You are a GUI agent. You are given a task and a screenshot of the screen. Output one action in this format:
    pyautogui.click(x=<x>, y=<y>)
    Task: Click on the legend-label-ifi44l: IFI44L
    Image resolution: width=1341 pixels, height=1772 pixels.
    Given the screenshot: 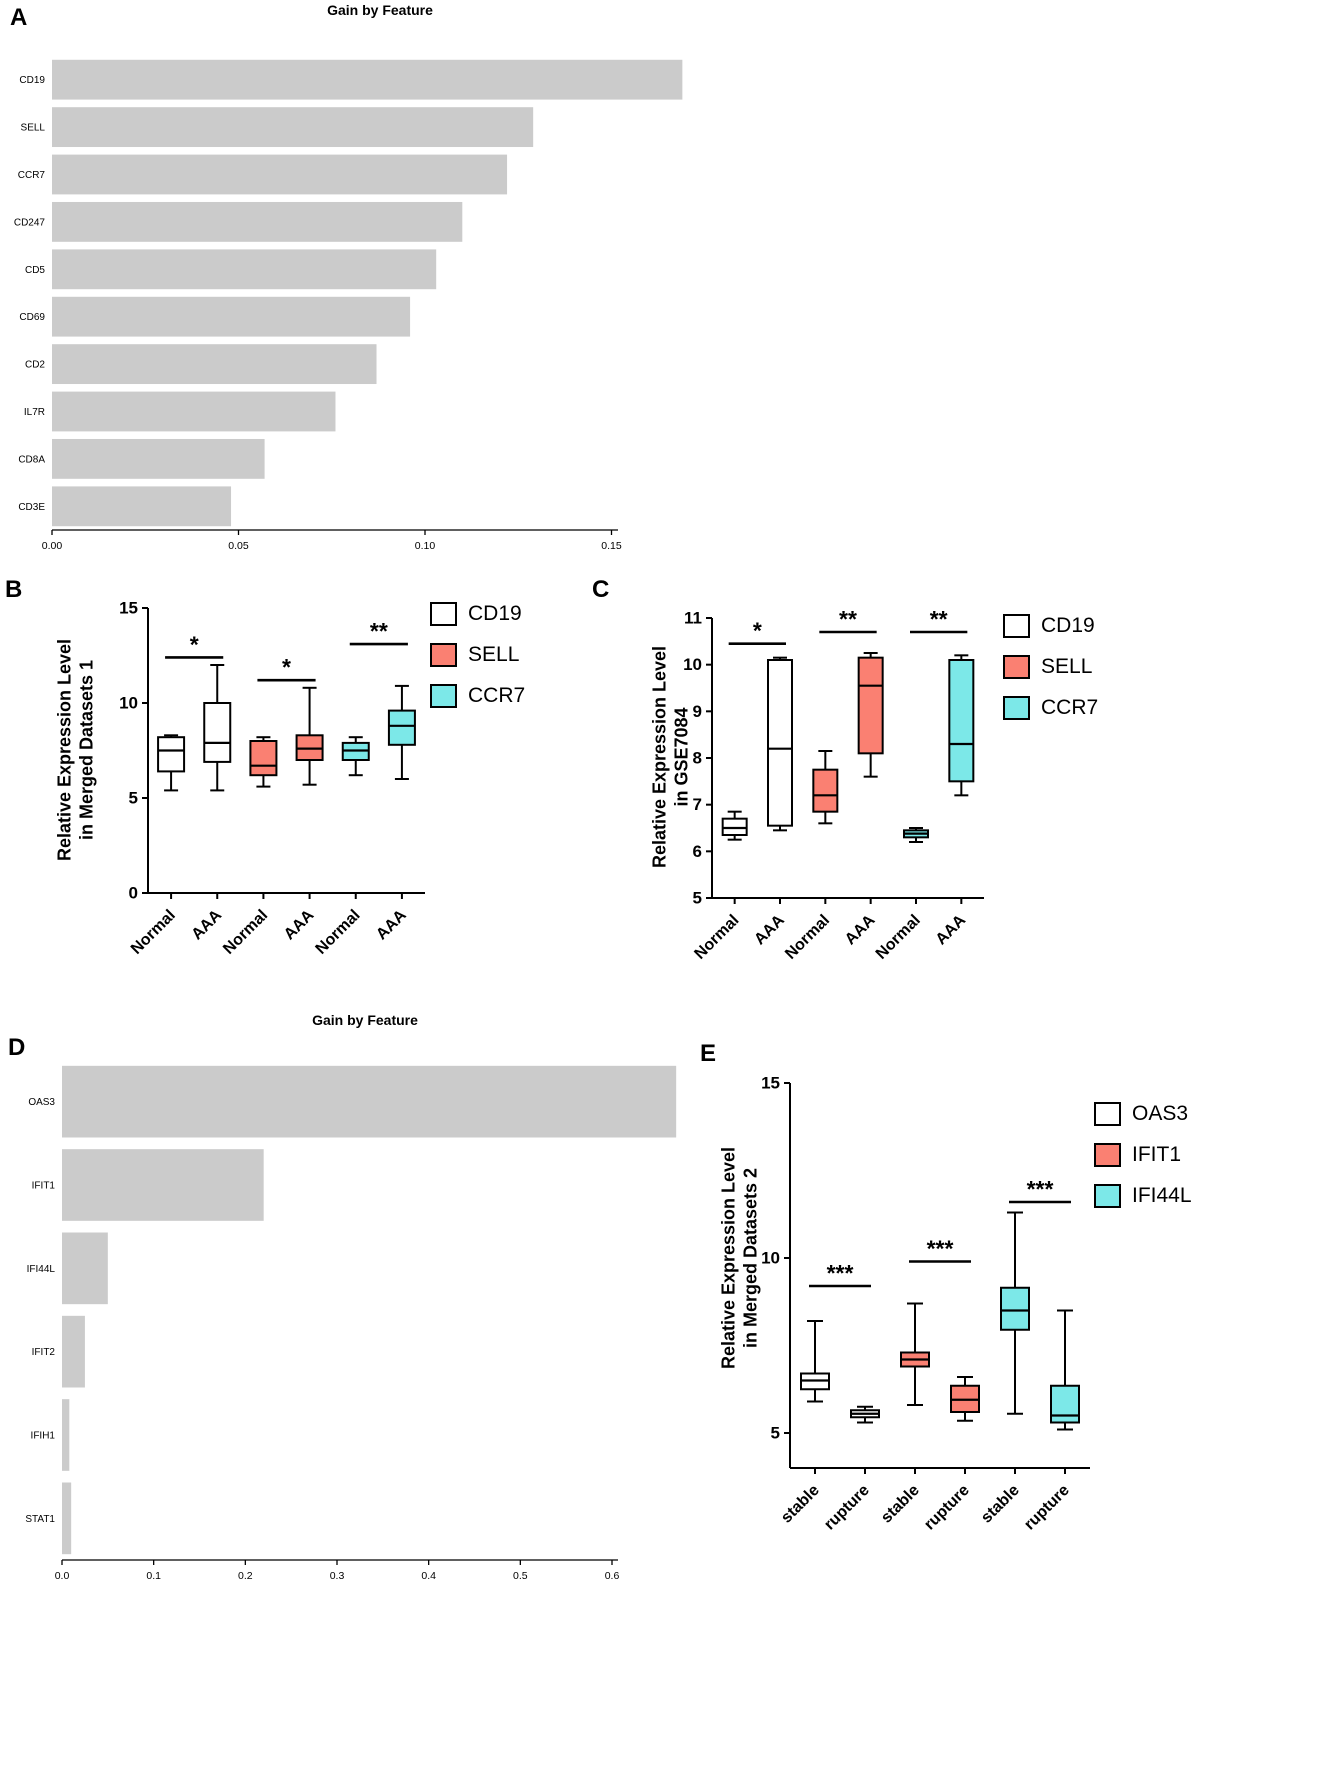 What is the action you would take?
    pyautogui.click(x=1162, y=1195)
    